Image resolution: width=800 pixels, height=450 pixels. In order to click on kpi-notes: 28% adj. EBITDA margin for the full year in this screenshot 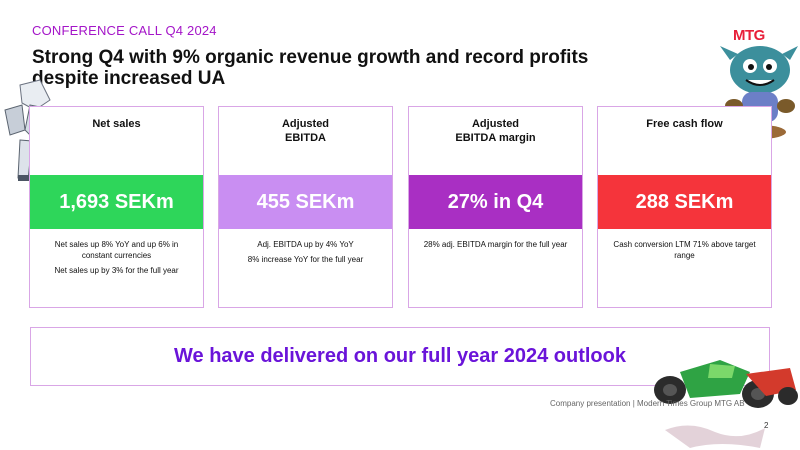, I will do `click(495, 246)`.